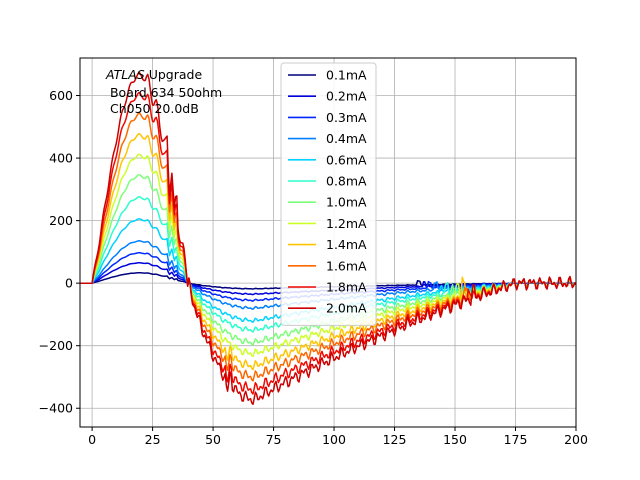 Image resolution: width=640 pixels, height=480 pixels. Describe the element at coordinates (346, 159) in the screenshot. I see `legend-label-0.6mA: 0.6mA` at that location.